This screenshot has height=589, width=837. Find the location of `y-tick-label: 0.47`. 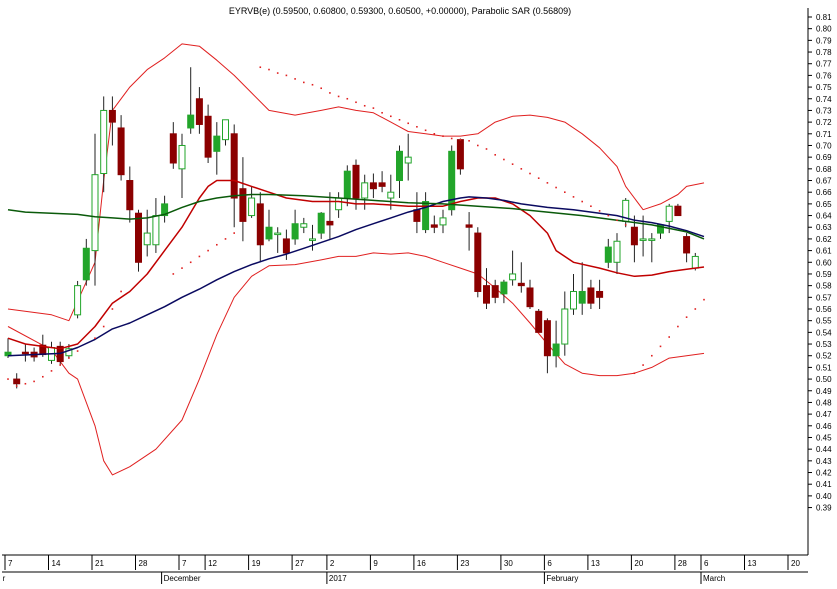

y-tick-label: 0.47 is located at coordinates (824, 414).